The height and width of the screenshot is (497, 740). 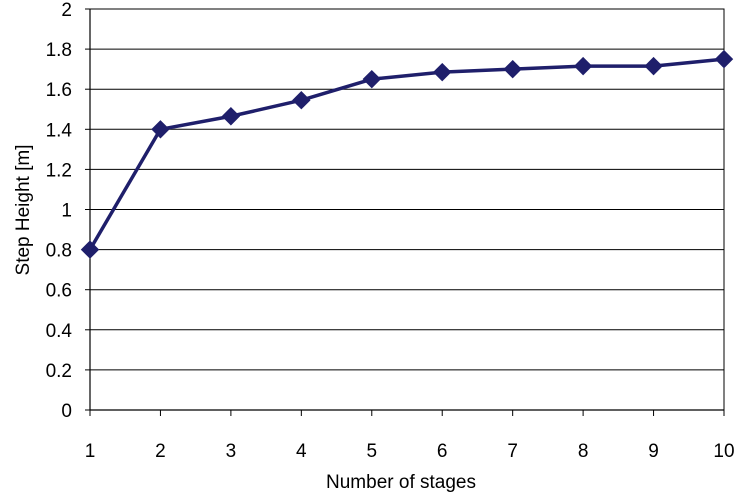 What do you see at coordinates (66, 411) in the screenshot?
I see `y-tick-label: 0` at bounding box center [66, 411].